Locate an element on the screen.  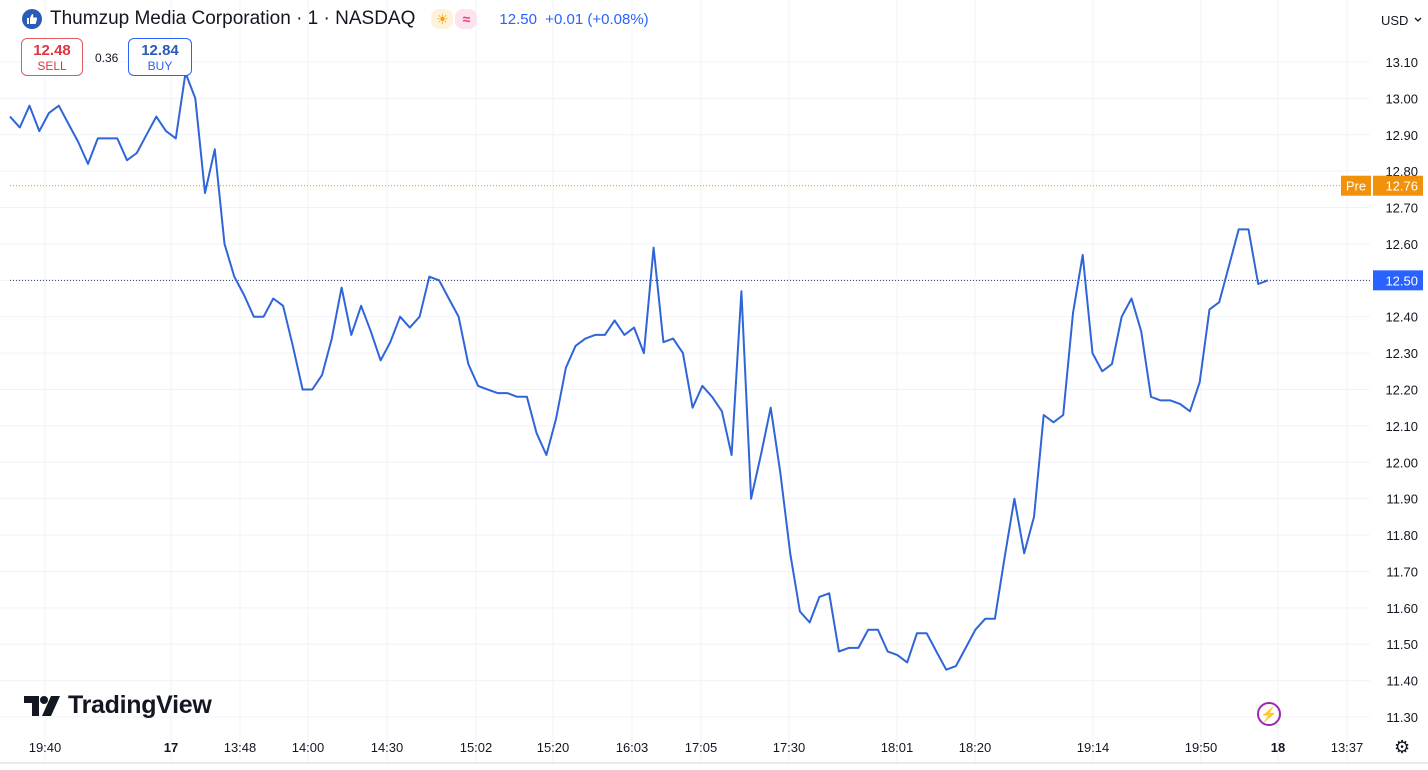
x-tick-label: 18:01 is located at coordinates (897, 747).